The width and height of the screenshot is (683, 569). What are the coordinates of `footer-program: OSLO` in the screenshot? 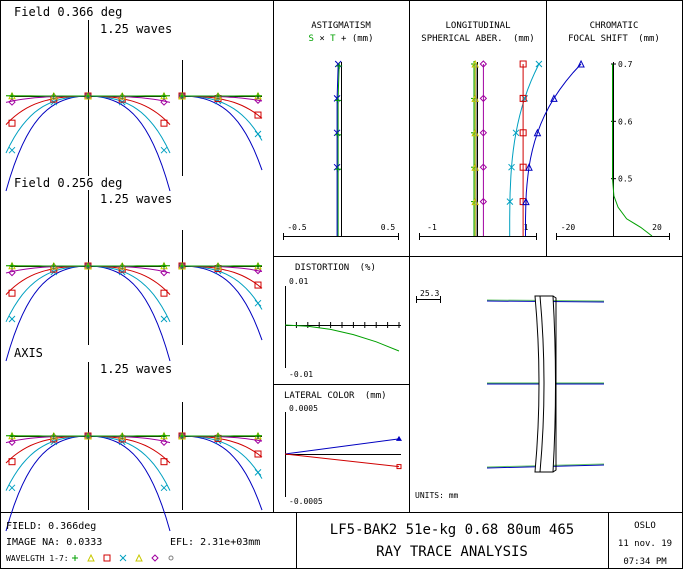 It's located at (645, 526).